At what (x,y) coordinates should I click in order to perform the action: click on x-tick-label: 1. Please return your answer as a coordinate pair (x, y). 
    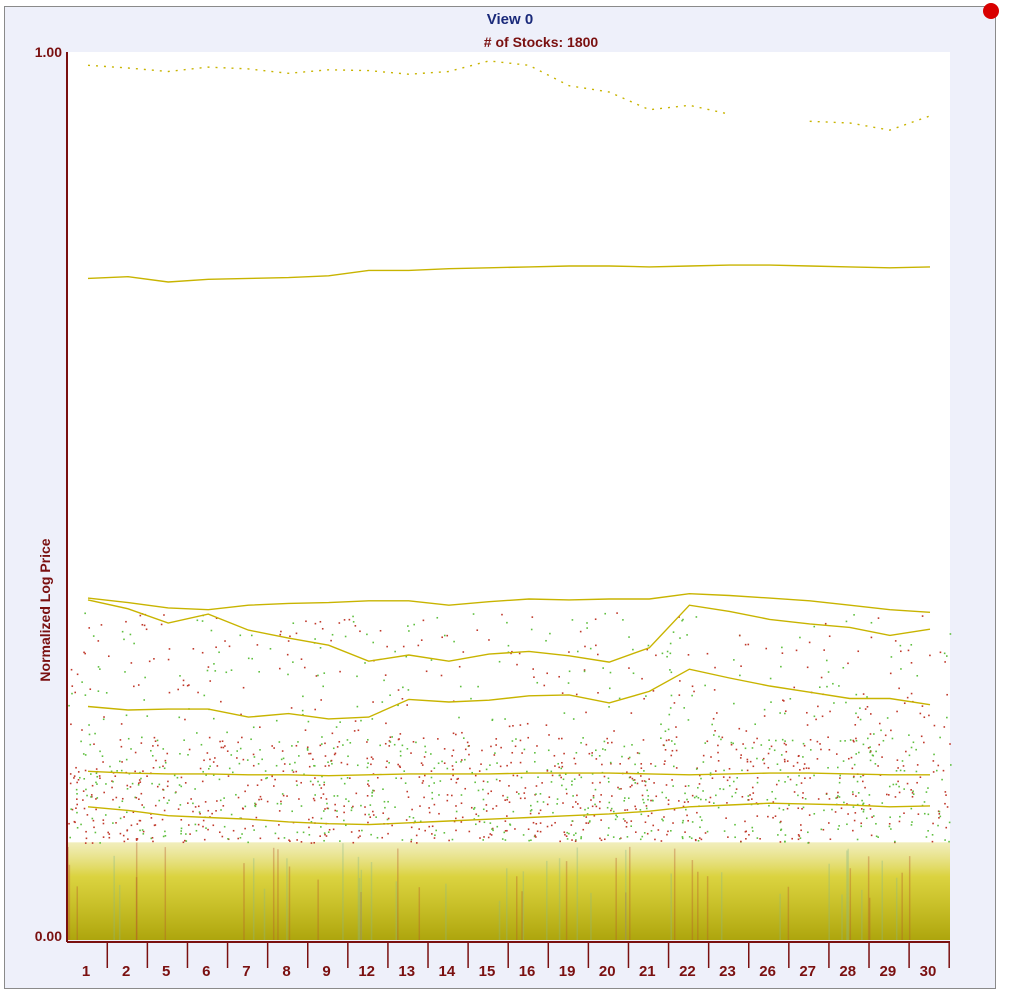
    Looking at the image, I should click on (86, 971).